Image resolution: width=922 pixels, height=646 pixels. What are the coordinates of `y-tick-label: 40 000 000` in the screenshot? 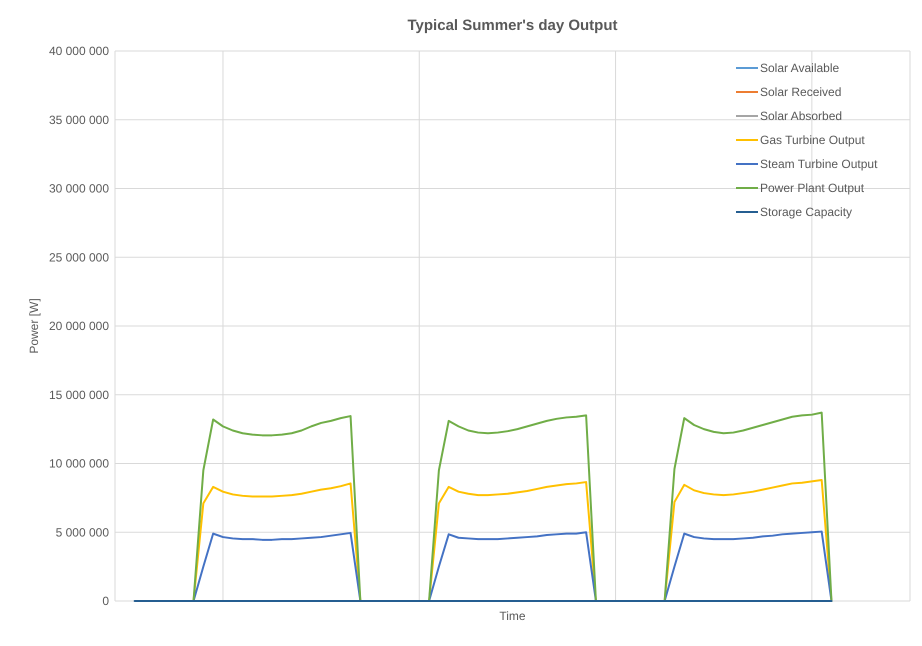 It's located at (79, 51).